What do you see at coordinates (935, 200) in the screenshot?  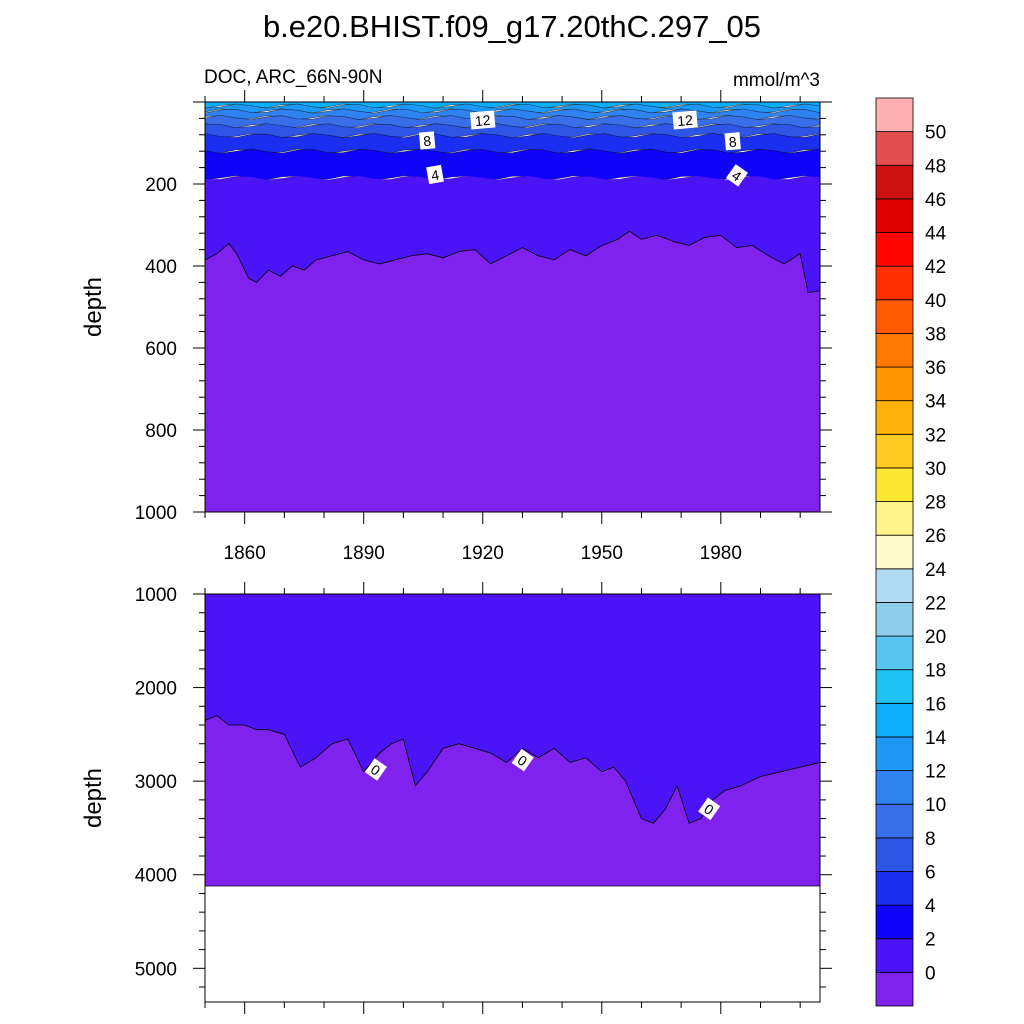 I see `colorbar-label: 46` at bounding box center [935, 200].